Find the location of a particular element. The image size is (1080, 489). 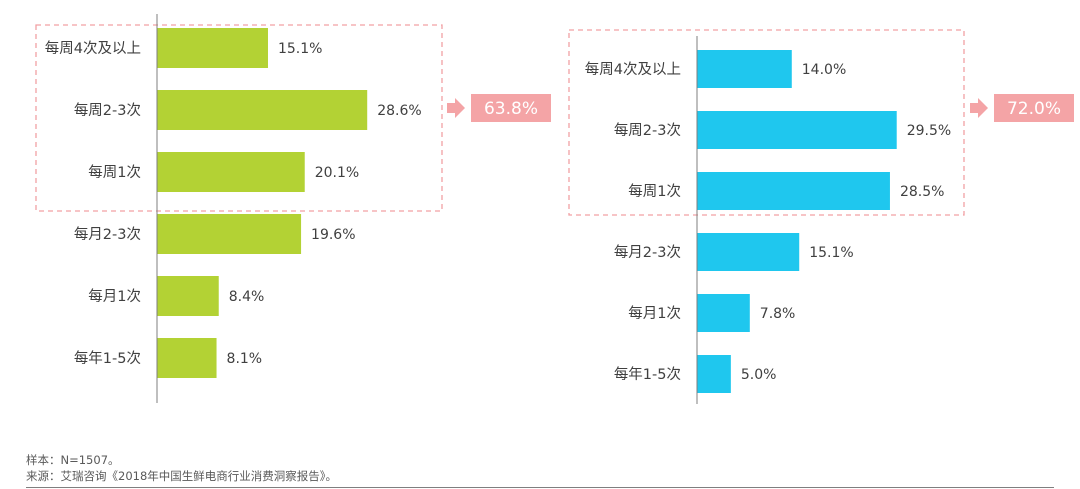

source-note: 来源：艾瑞咨询《2018年中国生鲜电商行业消费洞察报告》。 is located at coordinates (182, 476).